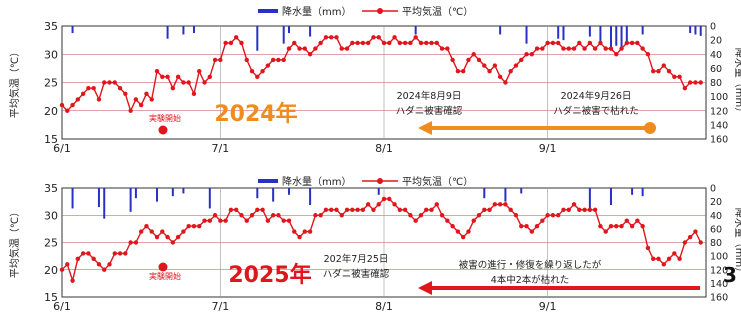  Describe the element at coordinates (730, 275) in the screenshot. I see `page-number: 3` at that location.